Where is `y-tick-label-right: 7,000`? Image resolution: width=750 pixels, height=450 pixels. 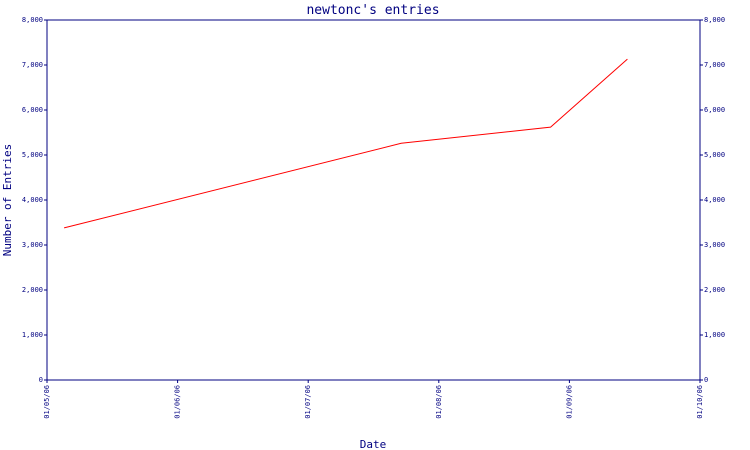
y-tick-label-right: 7,000 is located at coordinates (714, 65).